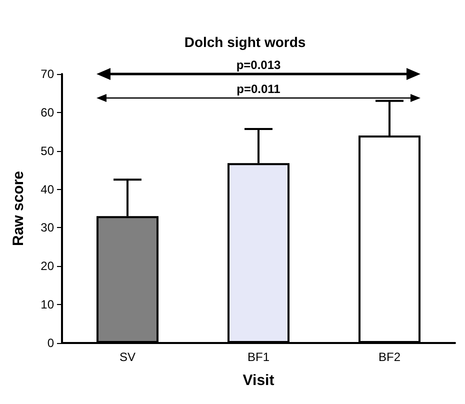 The image size is (465, 404). What do you see at coordinates (47, 305) in the screenshot?
I see `y-tick-label: 10` at bounding box center [47, 305].